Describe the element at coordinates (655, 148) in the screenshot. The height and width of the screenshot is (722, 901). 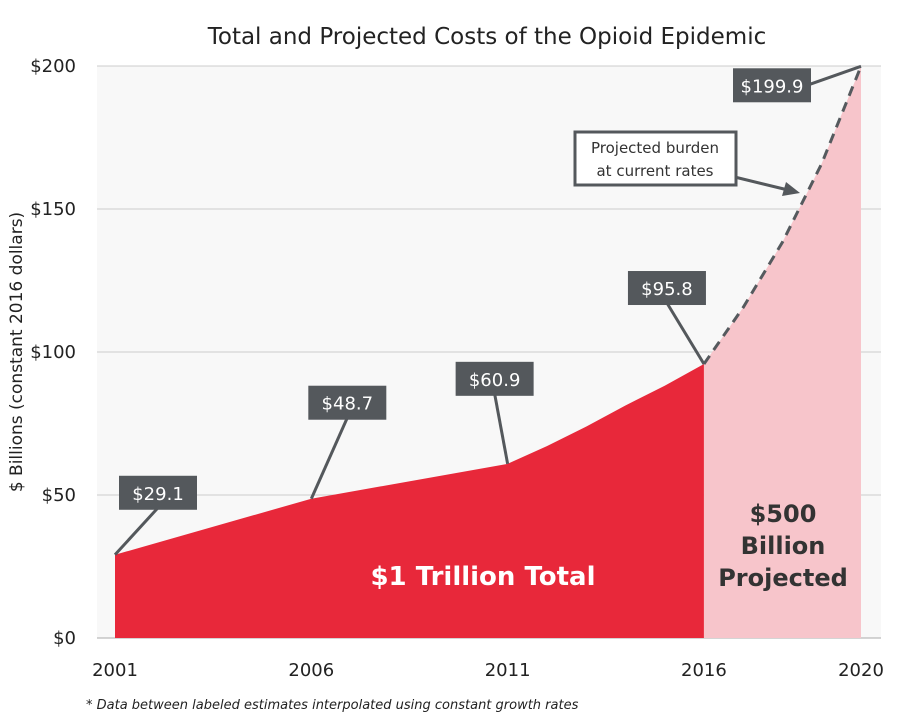
I see `projected-note-line-1: Projected burden` at that location.